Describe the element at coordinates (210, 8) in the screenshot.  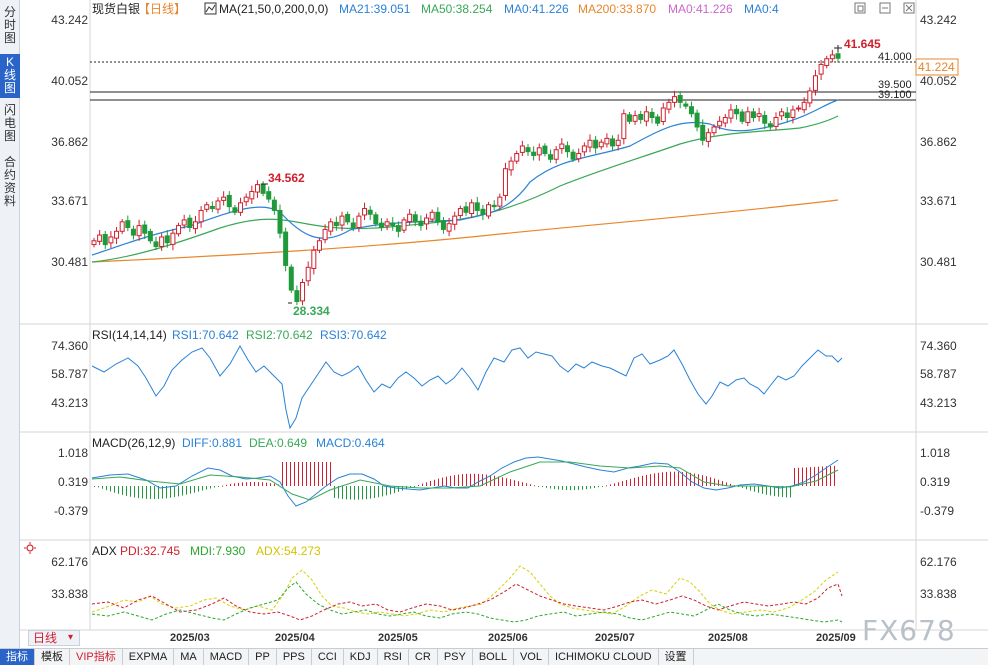
I see `chart-settings-icon` at that location.